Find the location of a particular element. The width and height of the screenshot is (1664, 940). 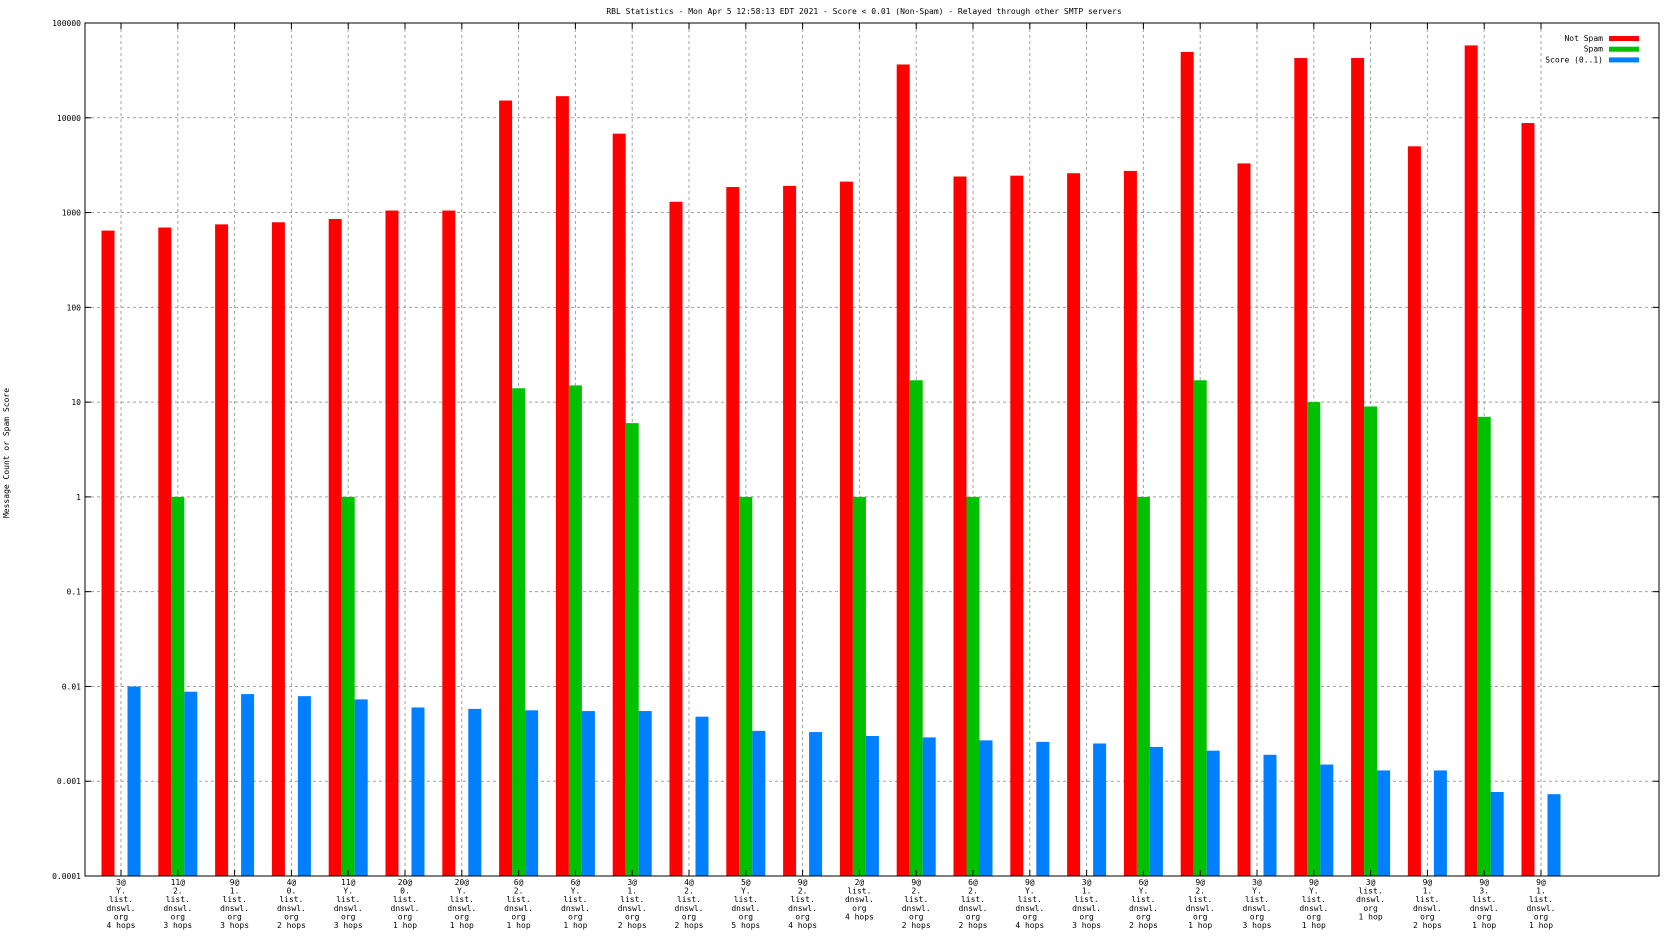

x-tick-label: 5@ is located at coordinates (746, 882).